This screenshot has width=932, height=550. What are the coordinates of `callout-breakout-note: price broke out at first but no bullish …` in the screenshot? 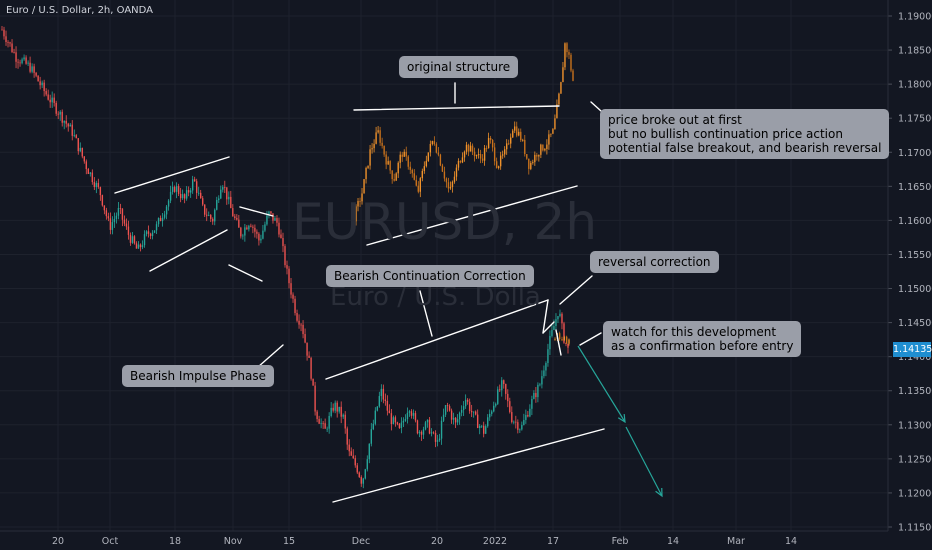 It's located at (745, 134).